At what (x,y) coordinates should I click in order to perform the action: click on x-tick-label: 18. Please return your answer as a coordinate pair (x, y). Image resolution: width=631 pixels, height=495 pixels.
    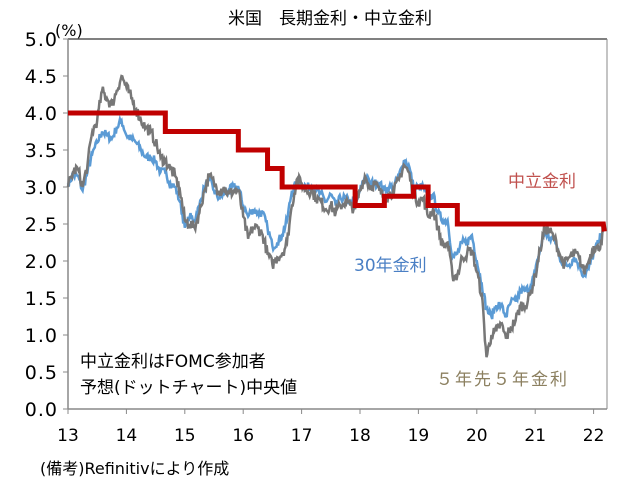
    Looking at the image, I should click on (360, 436).